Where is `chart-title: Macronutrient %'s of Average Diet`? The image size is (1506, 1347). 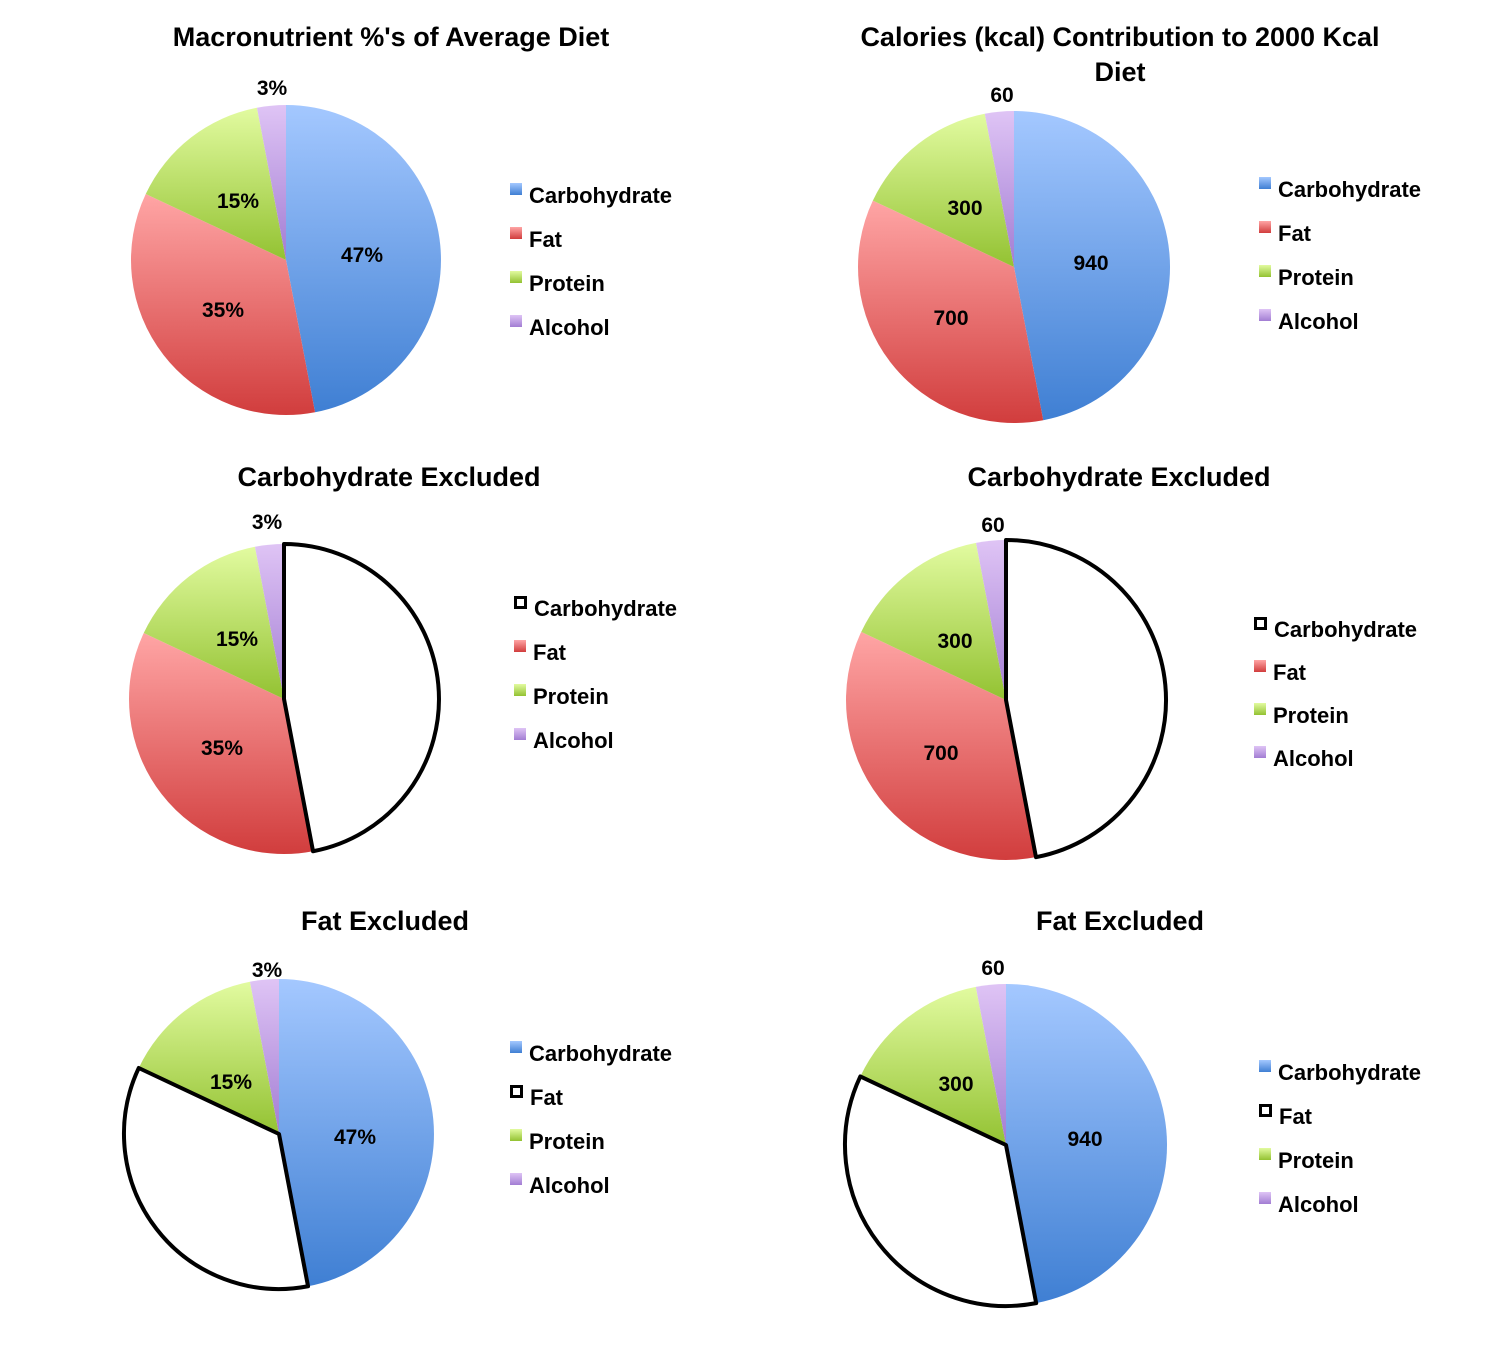
chart-title: Macronutrient %'s of Average Diet is located at coordinates (391, 37).